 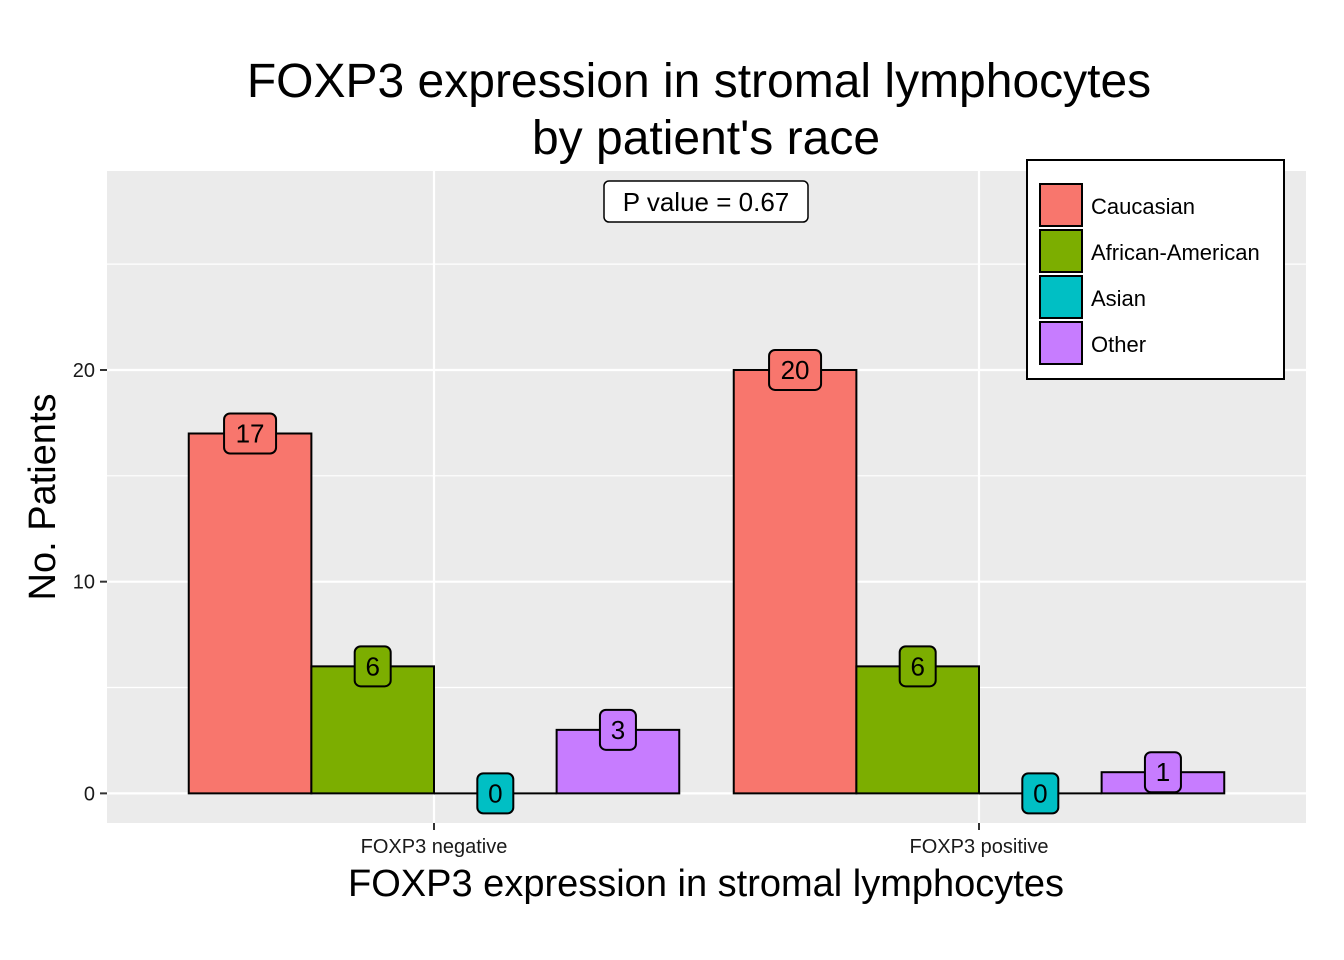 What do you see at coordinates (43, 497) in the screenshot?
I see `y-axis-title: No. Patients` at bounding box center [43, 497].